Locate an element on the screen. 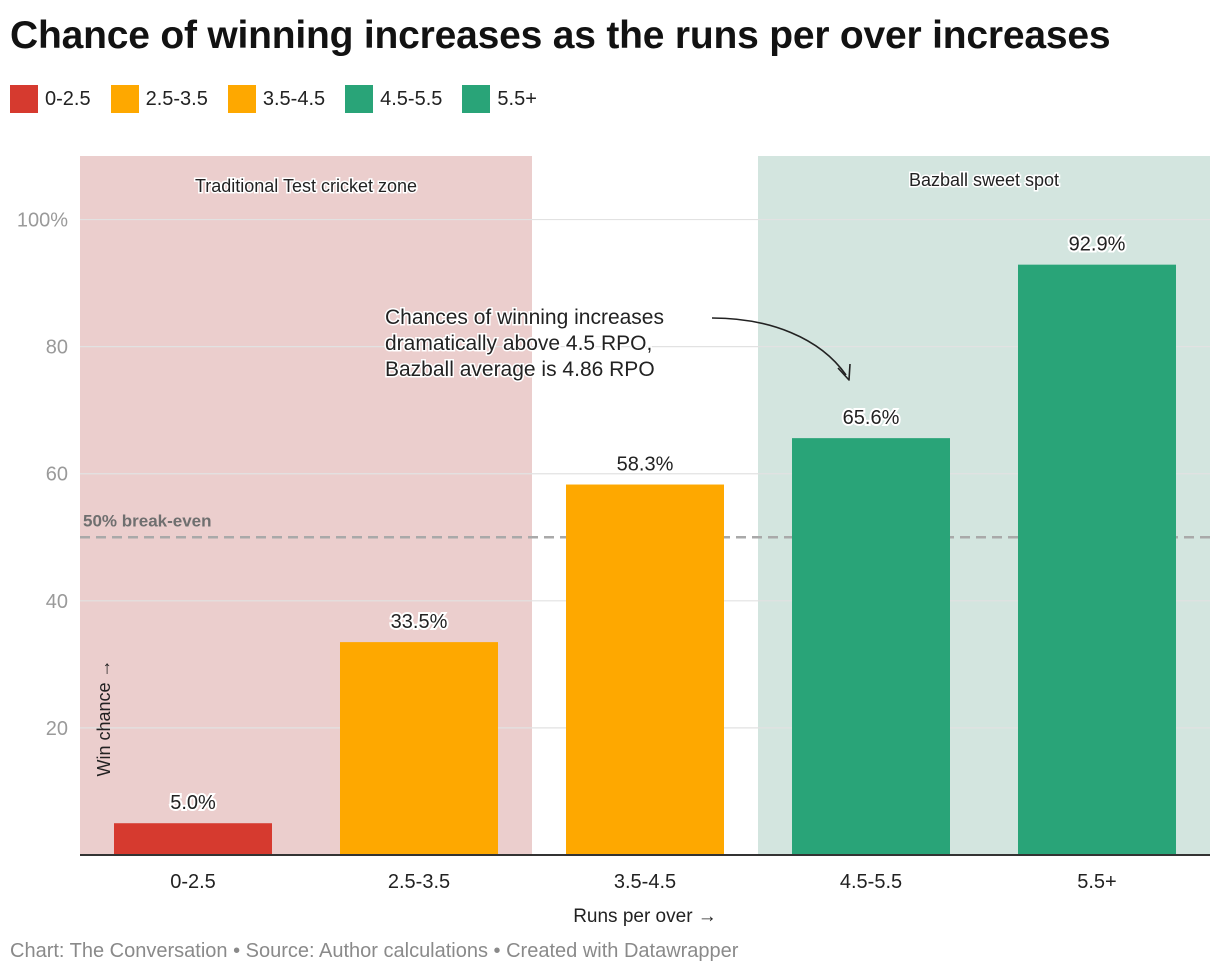 The height and width of the screenshot is (976, 1220). x-tick-label: 3.5-4.5 is located at coordinates (645, 882).